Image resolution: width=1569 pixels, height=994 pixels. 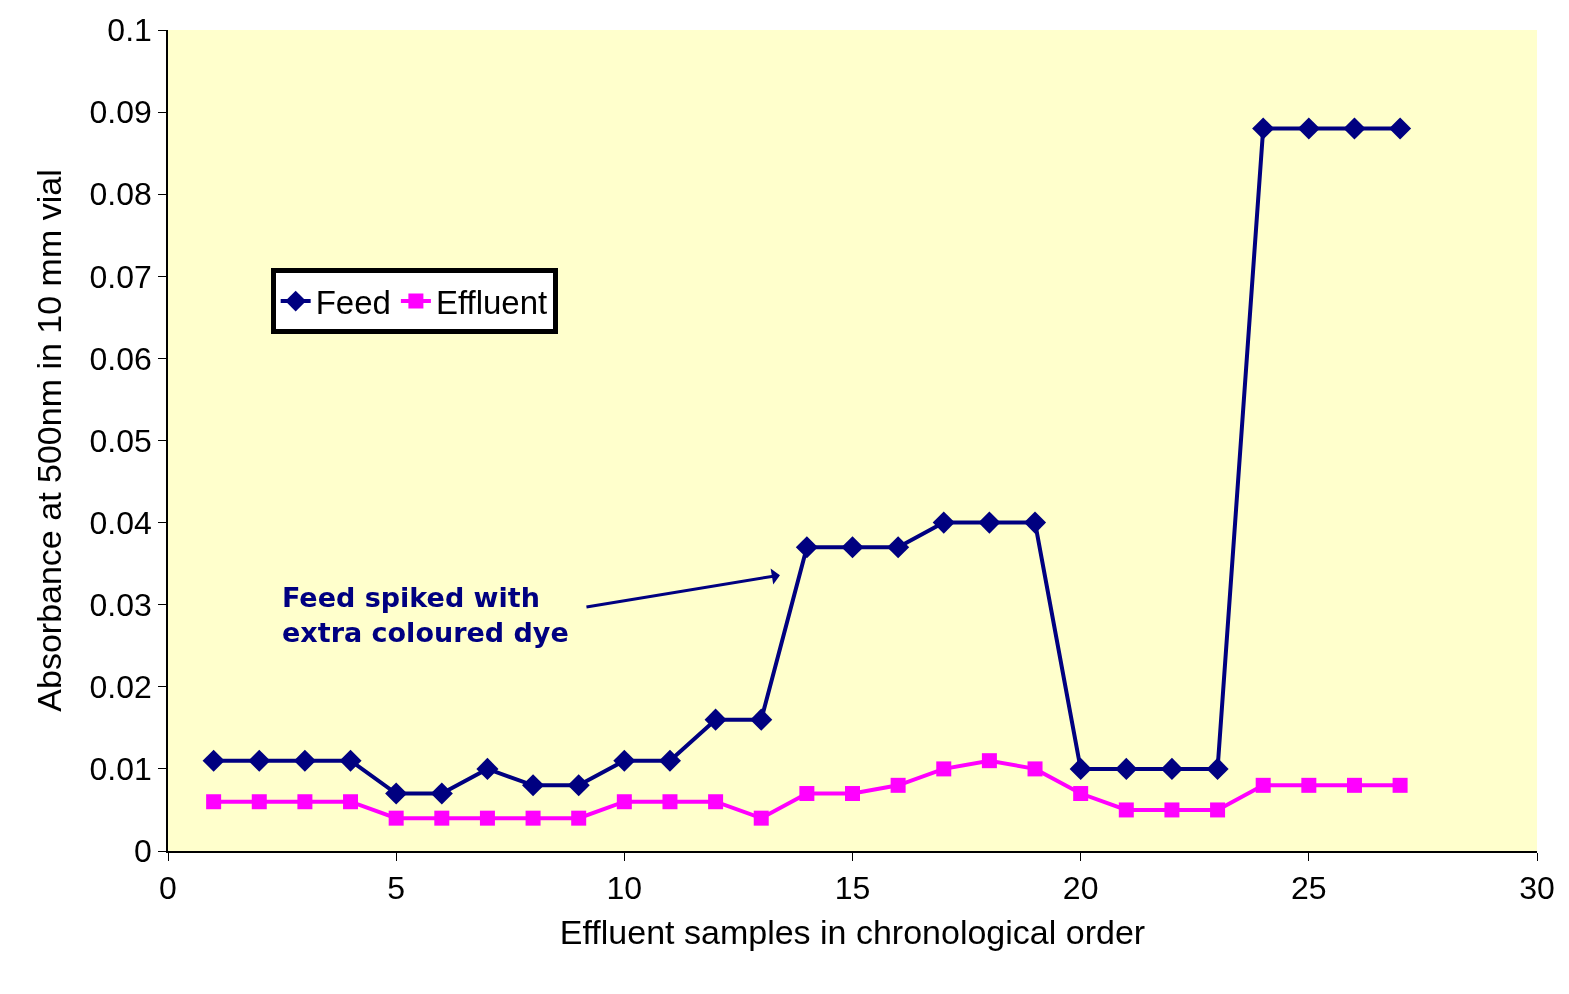 I want to click on x-tick-label: 25, so click(x=1309, y=888).